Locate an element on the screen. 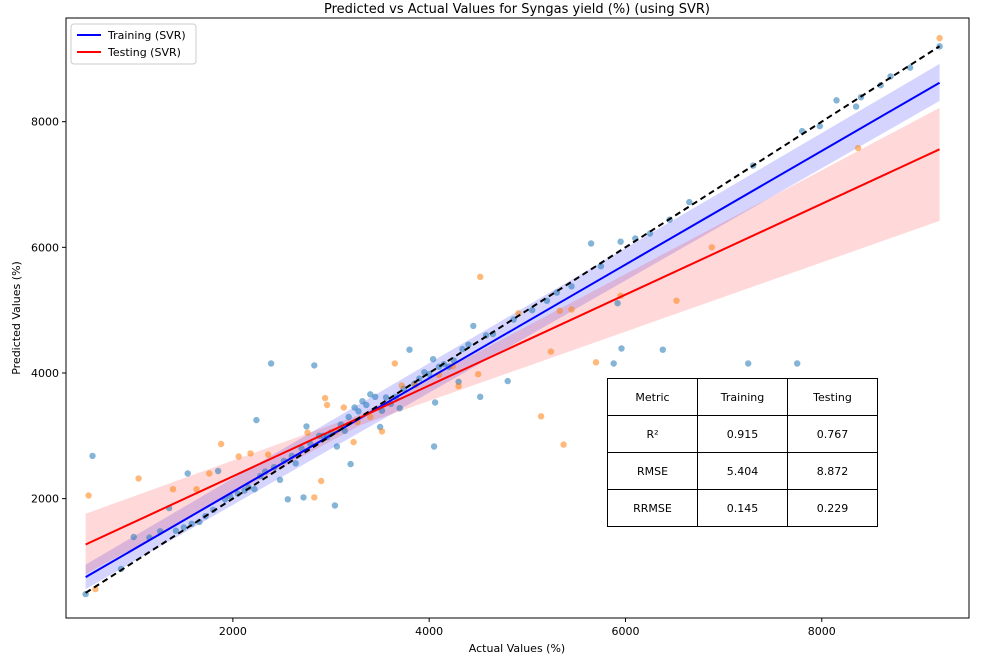 Image resolution: width=982 pixels, height=658 pixels. table-cell: RMSE is located at coordinates (652, 471).